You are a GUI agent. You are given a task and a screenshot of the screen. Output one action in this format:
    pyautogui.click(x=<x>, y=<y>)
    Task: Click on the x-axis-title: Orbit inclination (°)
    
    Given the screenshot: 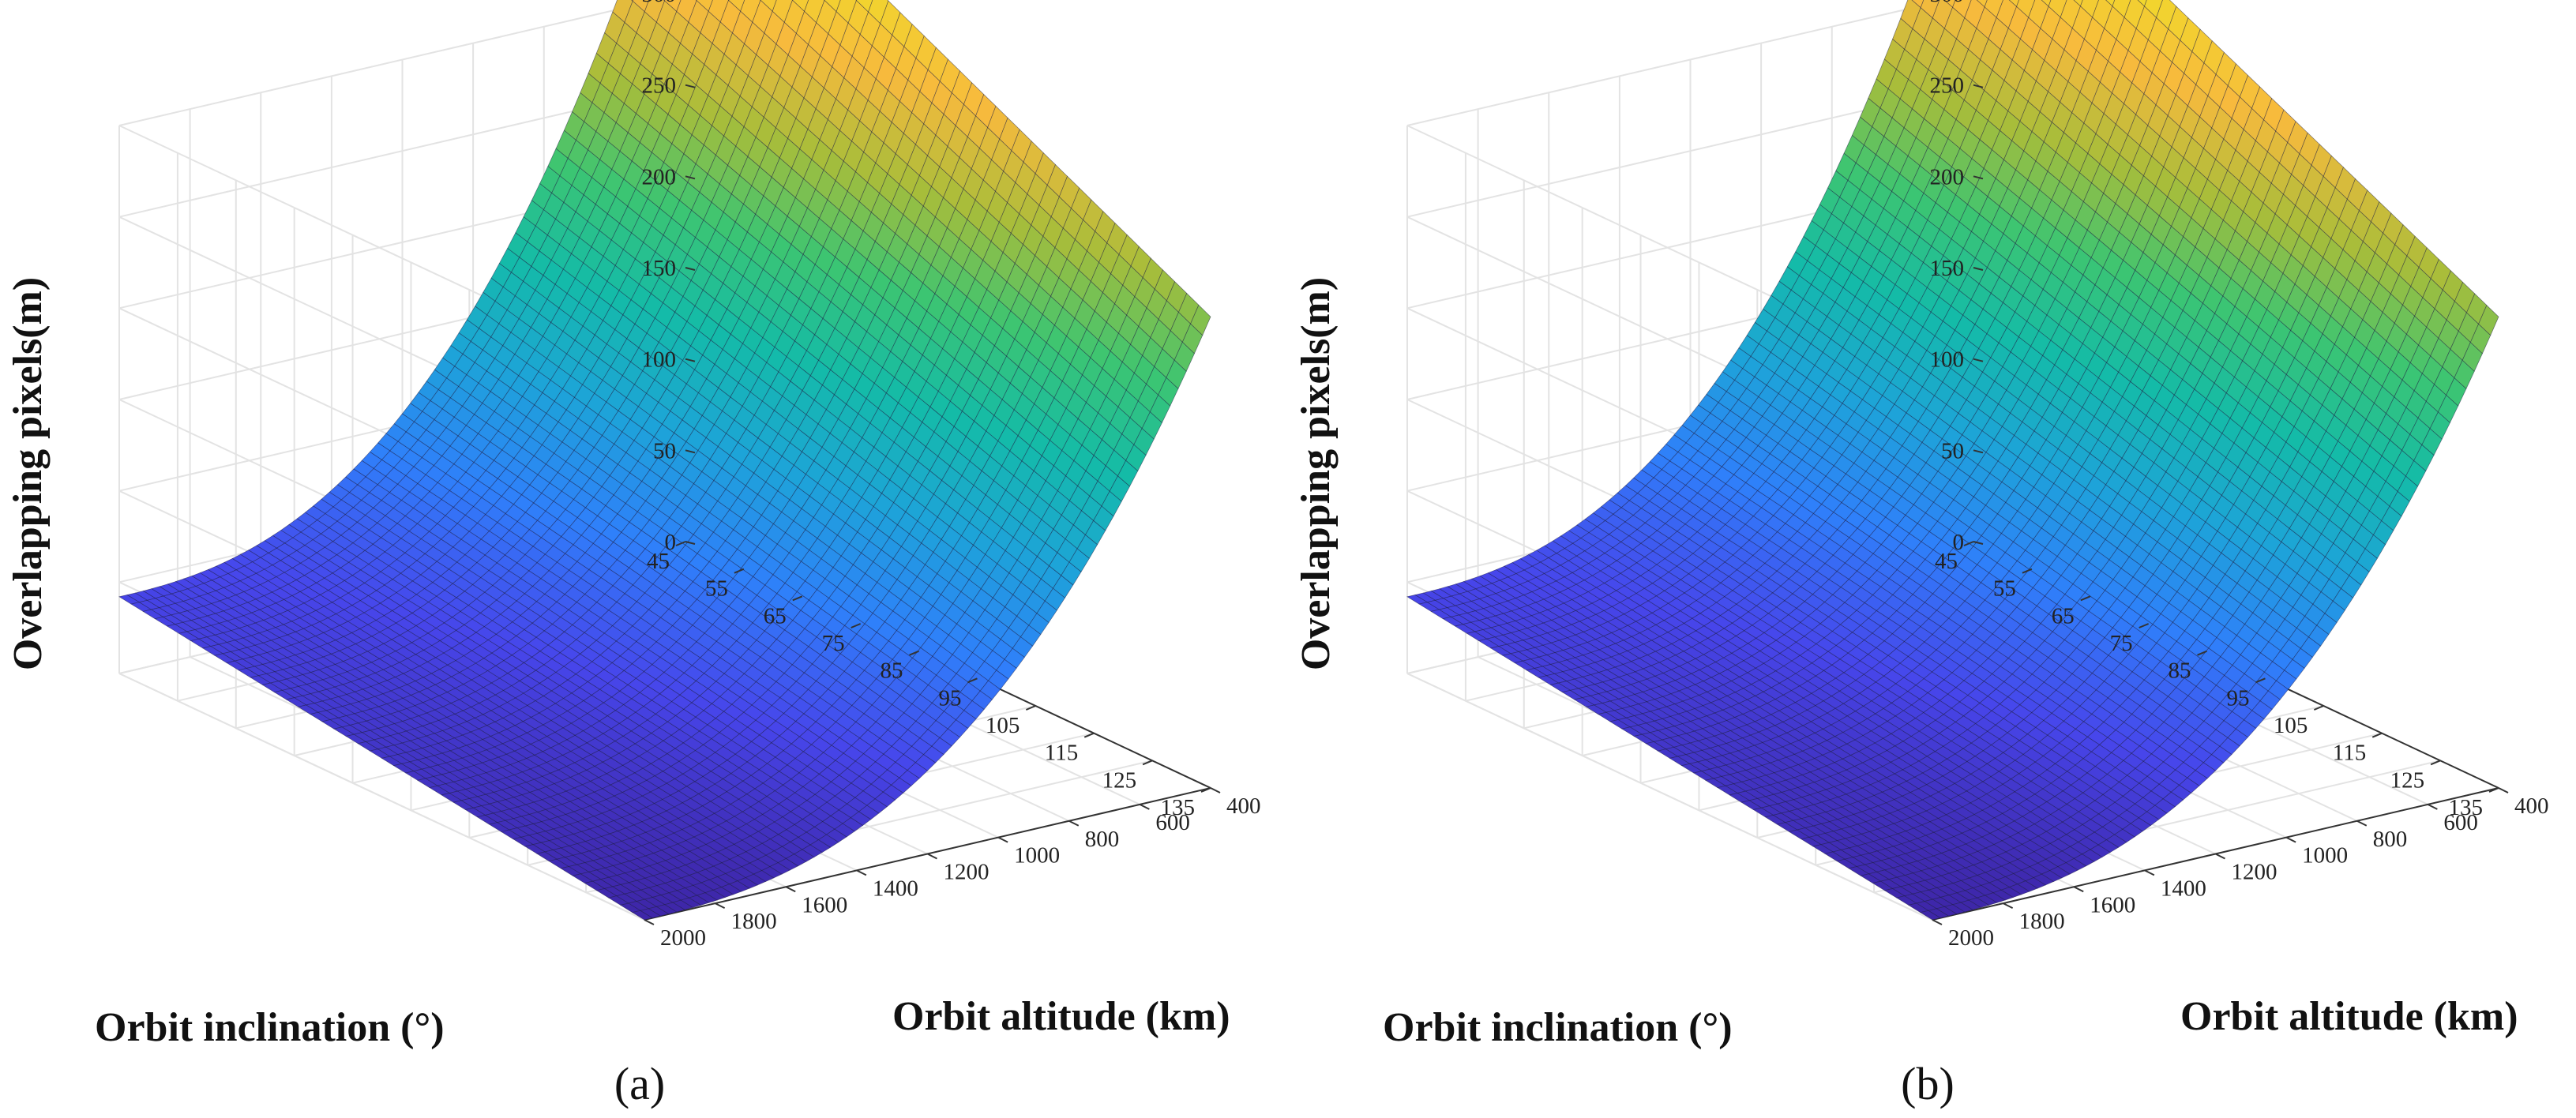 What is the action you would take?
    pyautogui.click(x=270, y=1027)
    